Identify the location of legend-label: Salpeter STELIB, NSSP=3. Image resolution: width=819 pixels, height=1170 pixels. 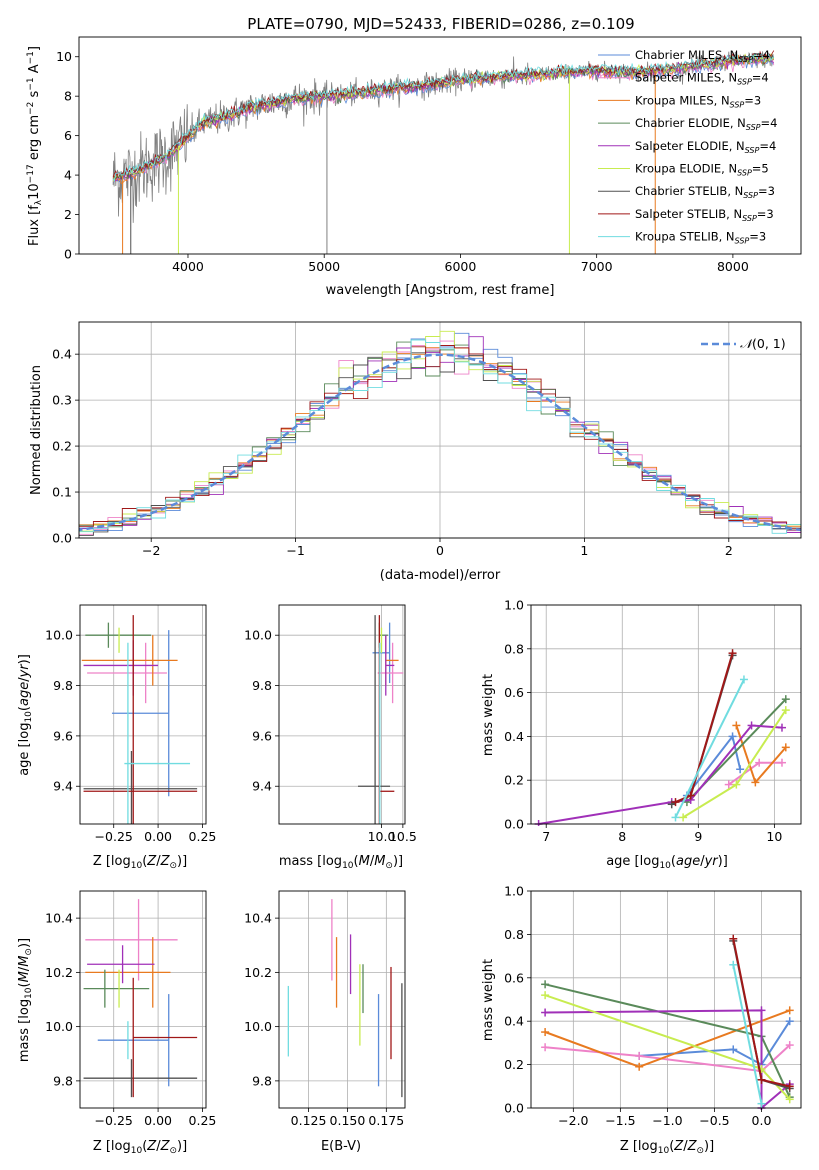
(704, 215).